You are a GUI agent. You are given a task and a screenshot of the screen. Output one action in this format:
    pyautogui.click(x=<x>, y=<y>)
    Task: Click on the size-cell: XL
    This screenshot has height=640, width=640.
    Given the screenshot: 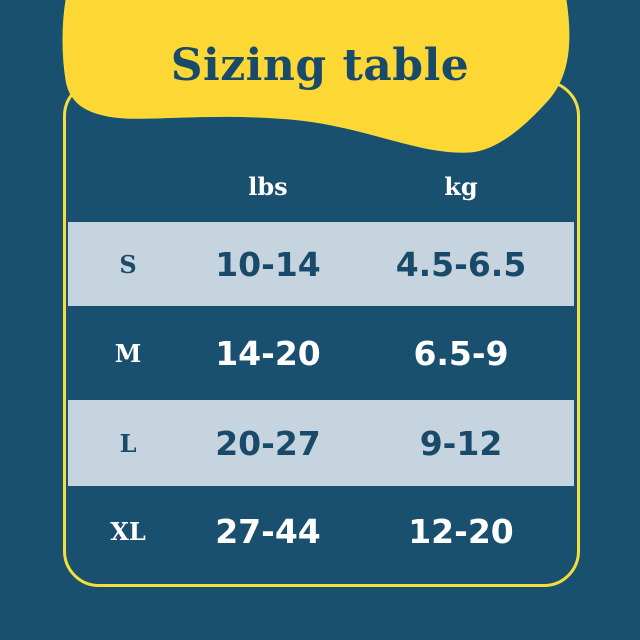 What is the action you would take?
    pyautogui.click(x=128, y=531)
    